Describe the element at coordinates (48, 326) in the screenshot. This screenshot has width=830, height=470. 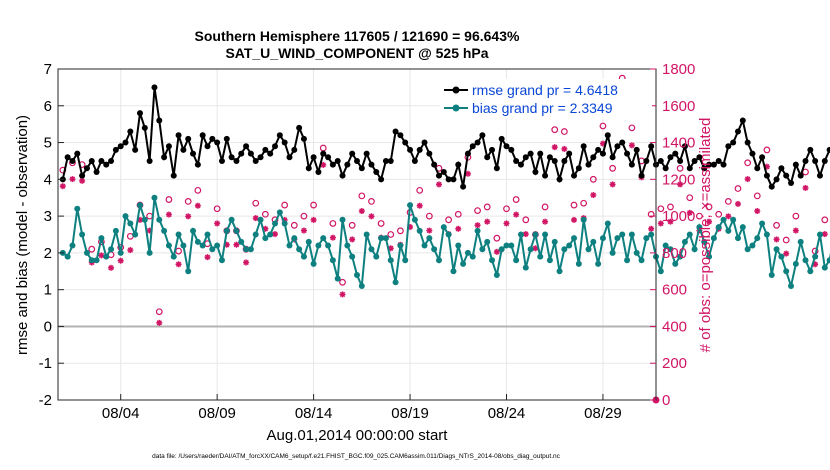
I see `left-tick-label: 0` at that location.